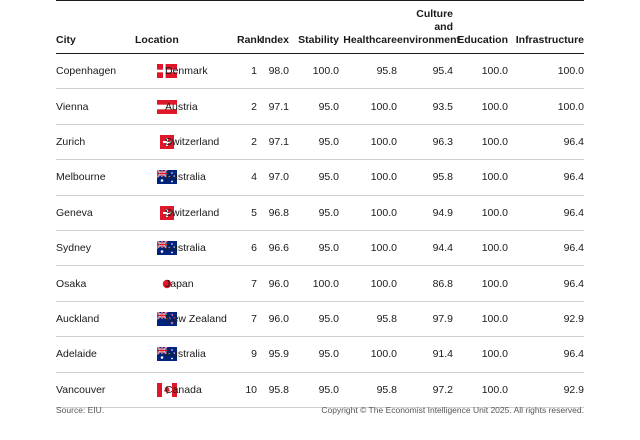  I want to click on cell-city: Auckland, so click(95, 319).